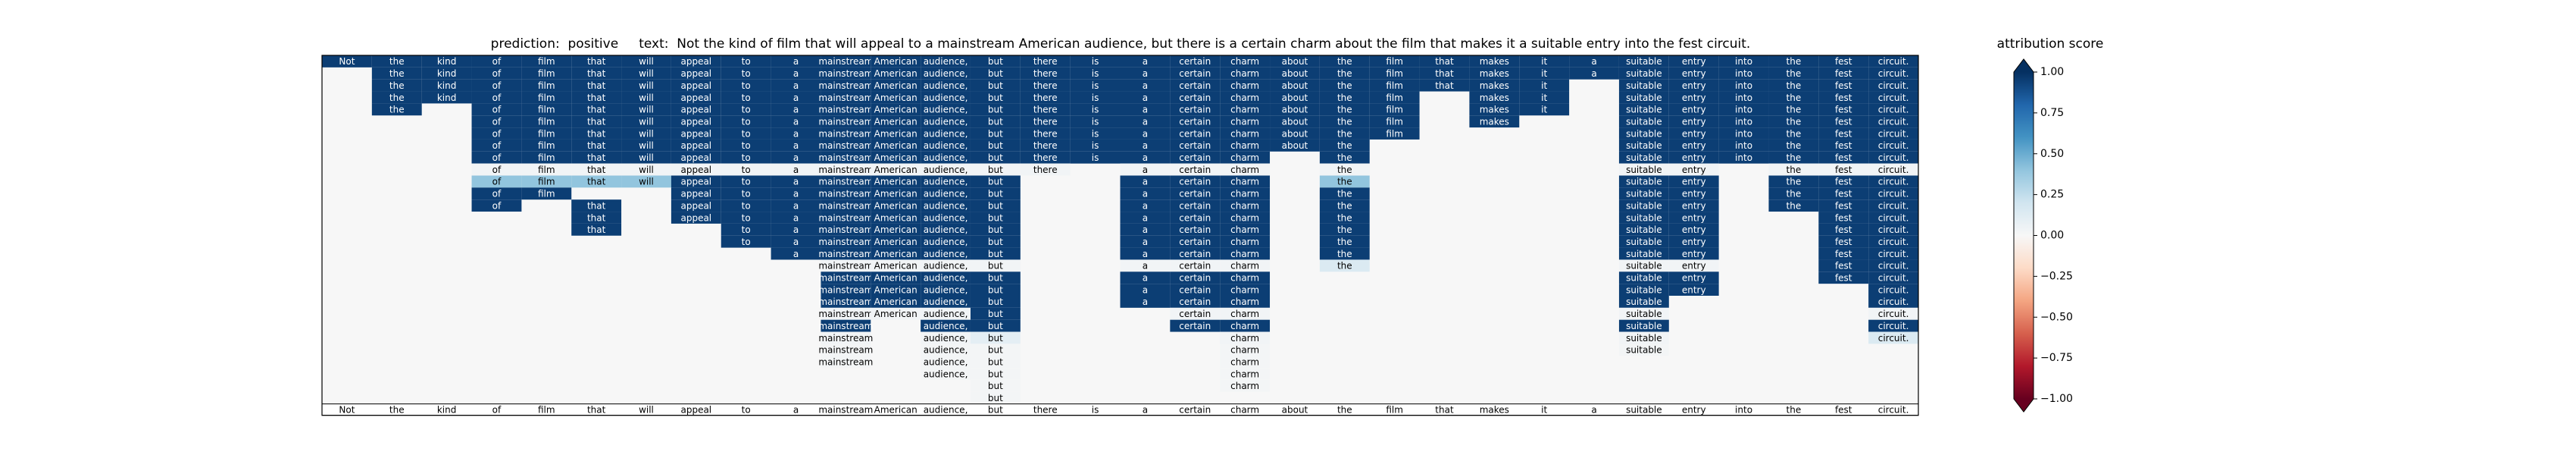 The width and height of the screenshot is (2576, 455). Describe the element at coordinates (995, 289) in the screenshot. I see `cell-token: but` at that location.